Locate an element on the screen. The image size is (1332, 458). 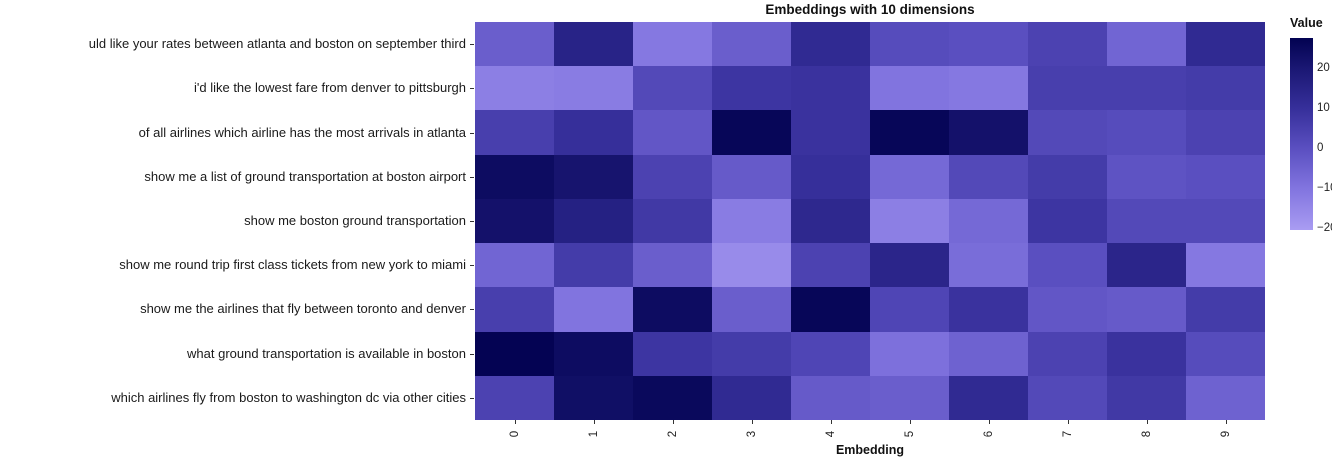
x-tick-label: 6 is located at coordinates (988, 434).